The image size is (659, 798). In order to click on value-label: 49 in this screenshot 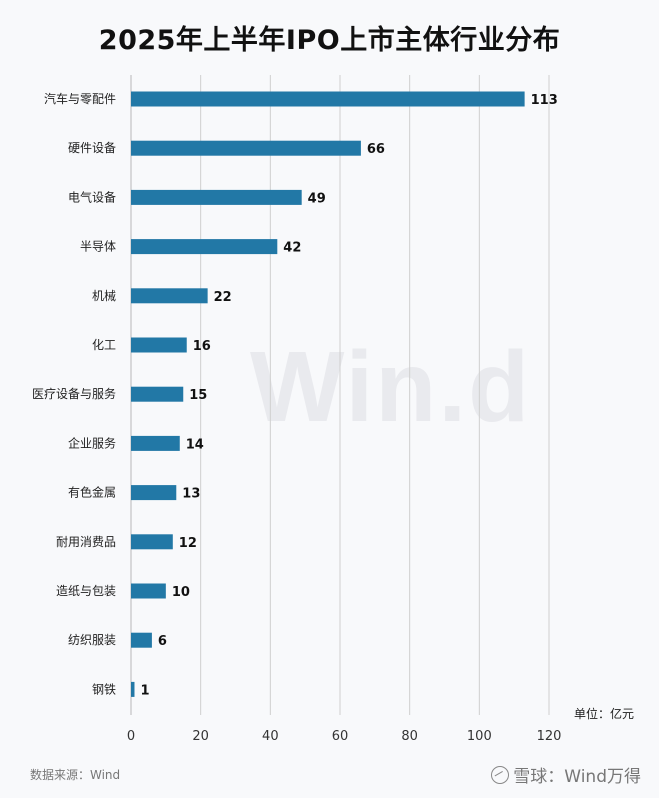, I will do `click(317, 198)`.